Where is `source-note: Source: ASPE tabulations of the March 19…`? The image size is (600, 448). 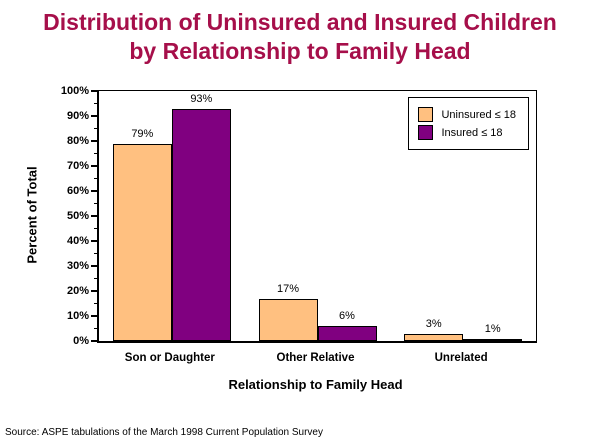
source-note: Source: ASPE tabulations of the March 19… is located at coordinates (164, 432).